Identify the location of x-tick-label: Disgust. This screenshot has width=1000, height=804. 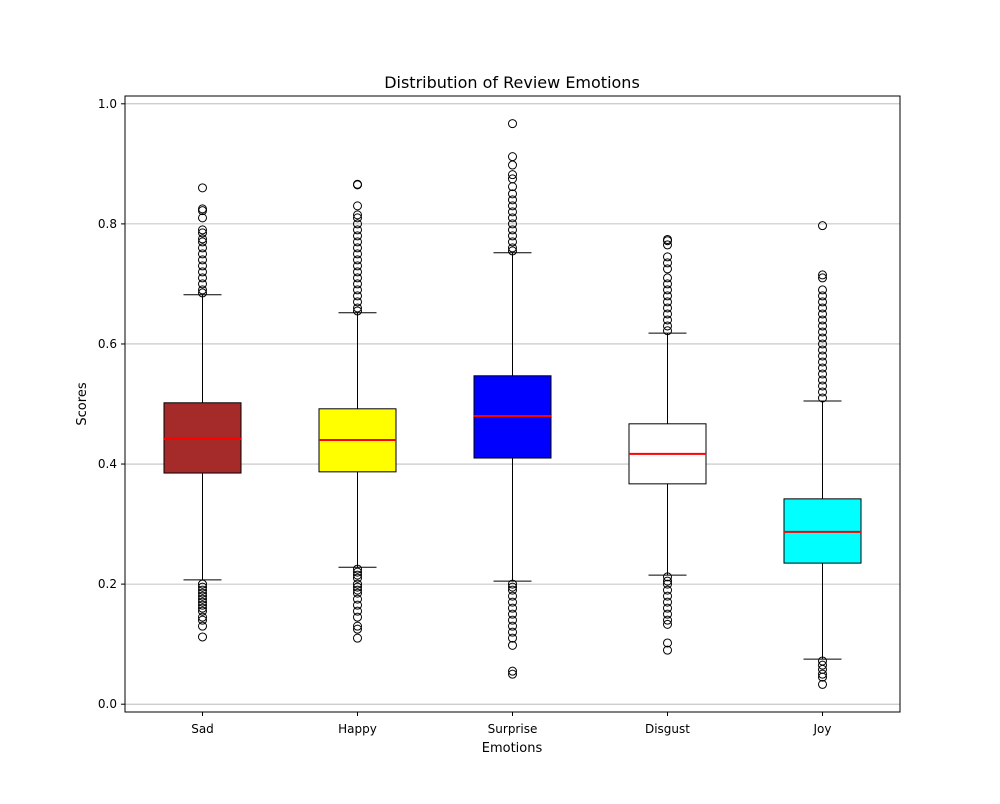
(667, 729).